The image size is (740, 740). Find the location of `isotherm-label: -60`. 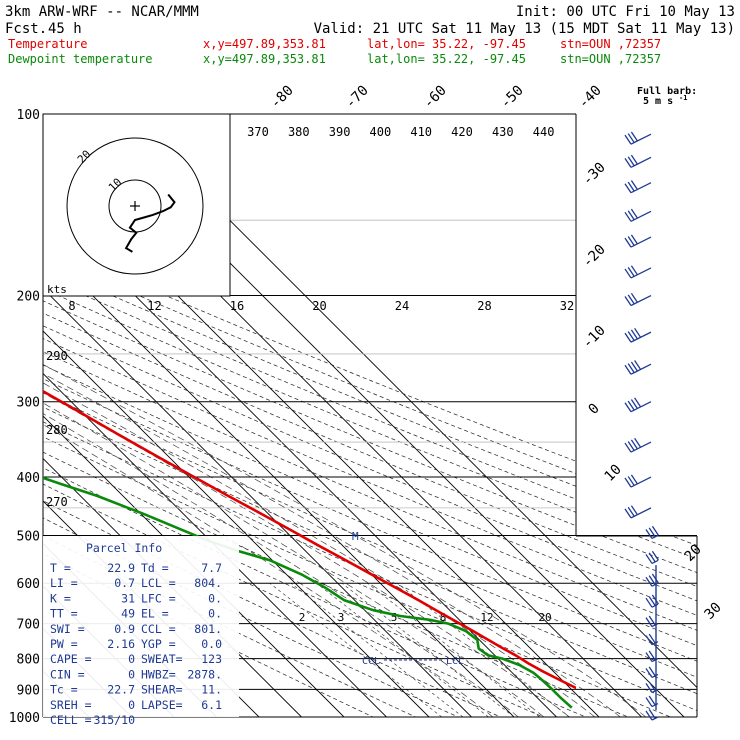

isotherm-label: -60 is located at coordinates (435, 97).